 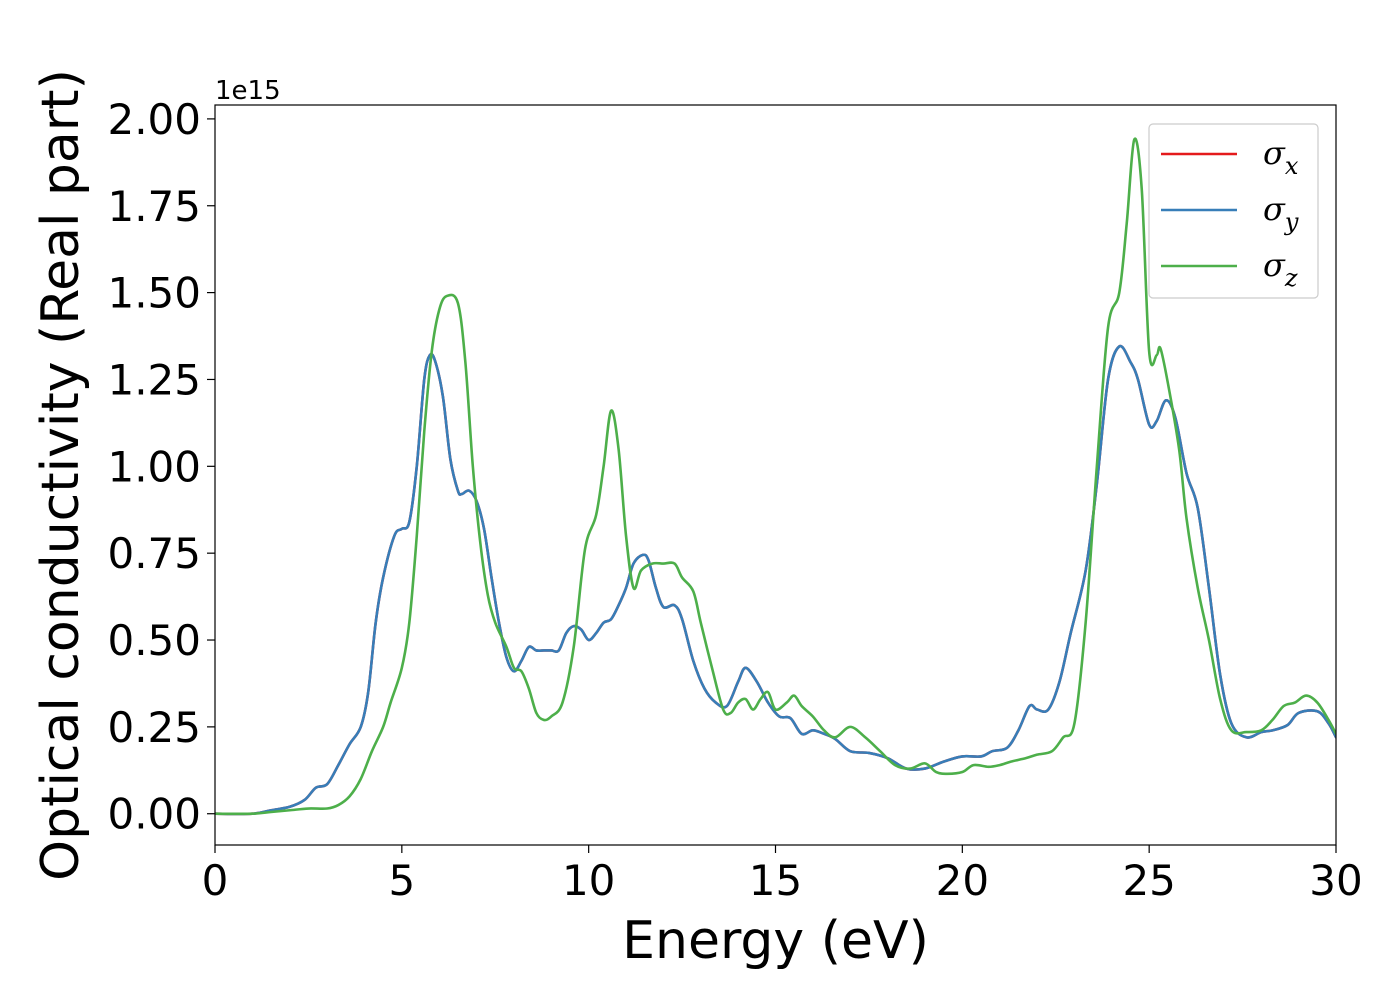 What do you see at coordinates (154, 466) in the screenshot?
I see `y-tick-label: 1.00` at bounding box center [154, 466].